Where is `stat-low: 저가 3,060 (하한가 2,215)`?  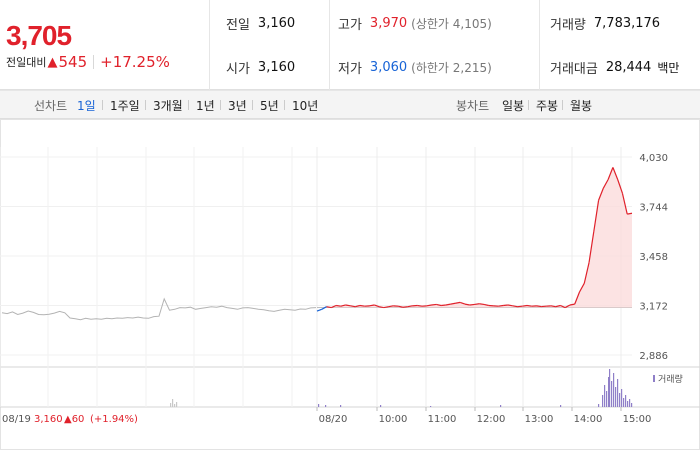
stat-low: 저가 3,060 (하한가 2,215) is located at coordinates (415, 68).